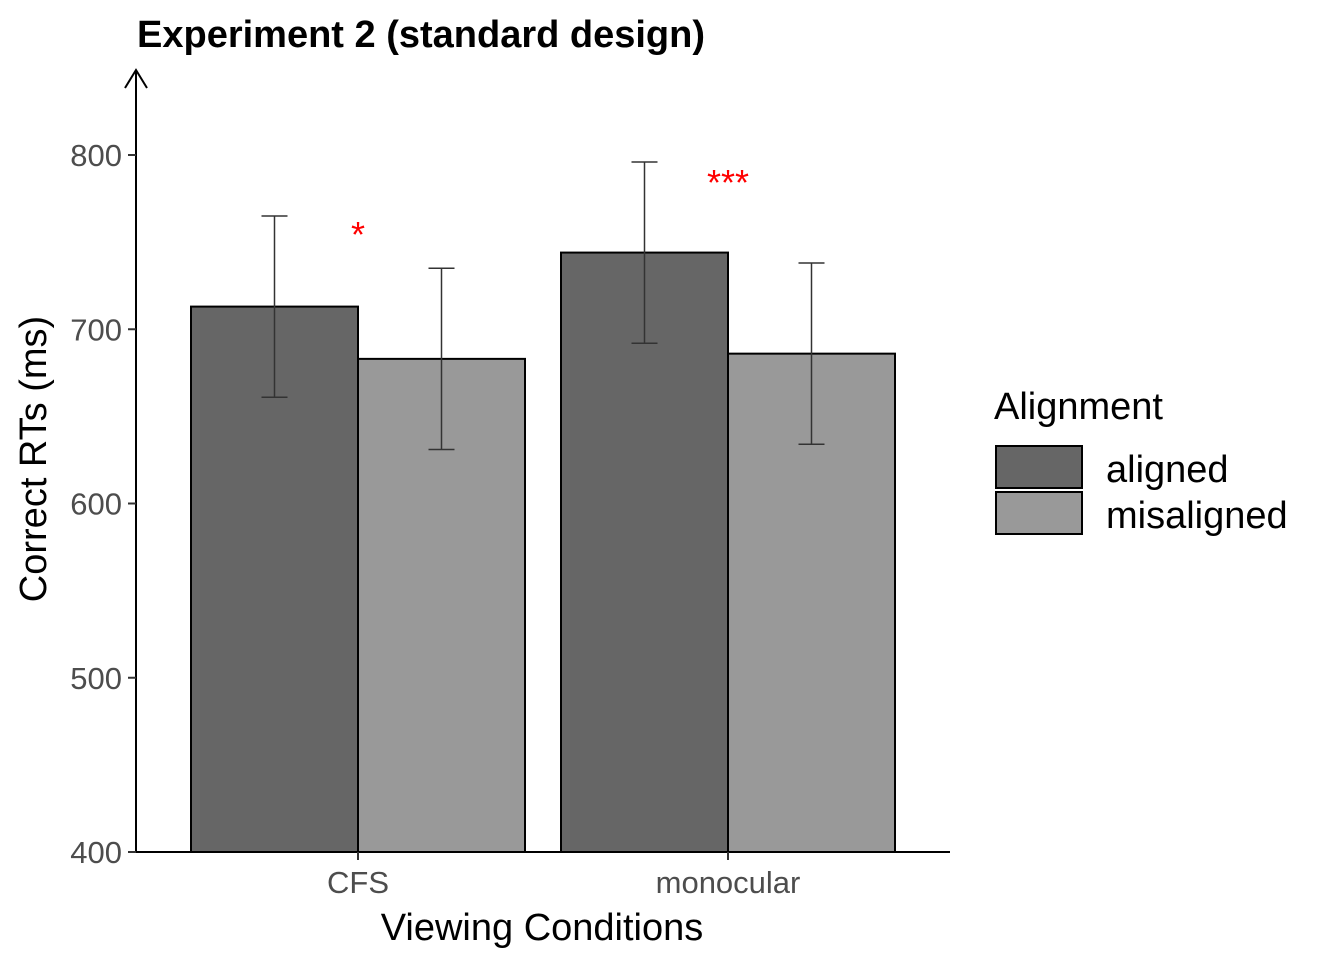 The height and width of the screenshot is (960, 1344). Describe the element at coordinates (96, 329) in the screenshot. I see `y-tick-label: 700` at that location.